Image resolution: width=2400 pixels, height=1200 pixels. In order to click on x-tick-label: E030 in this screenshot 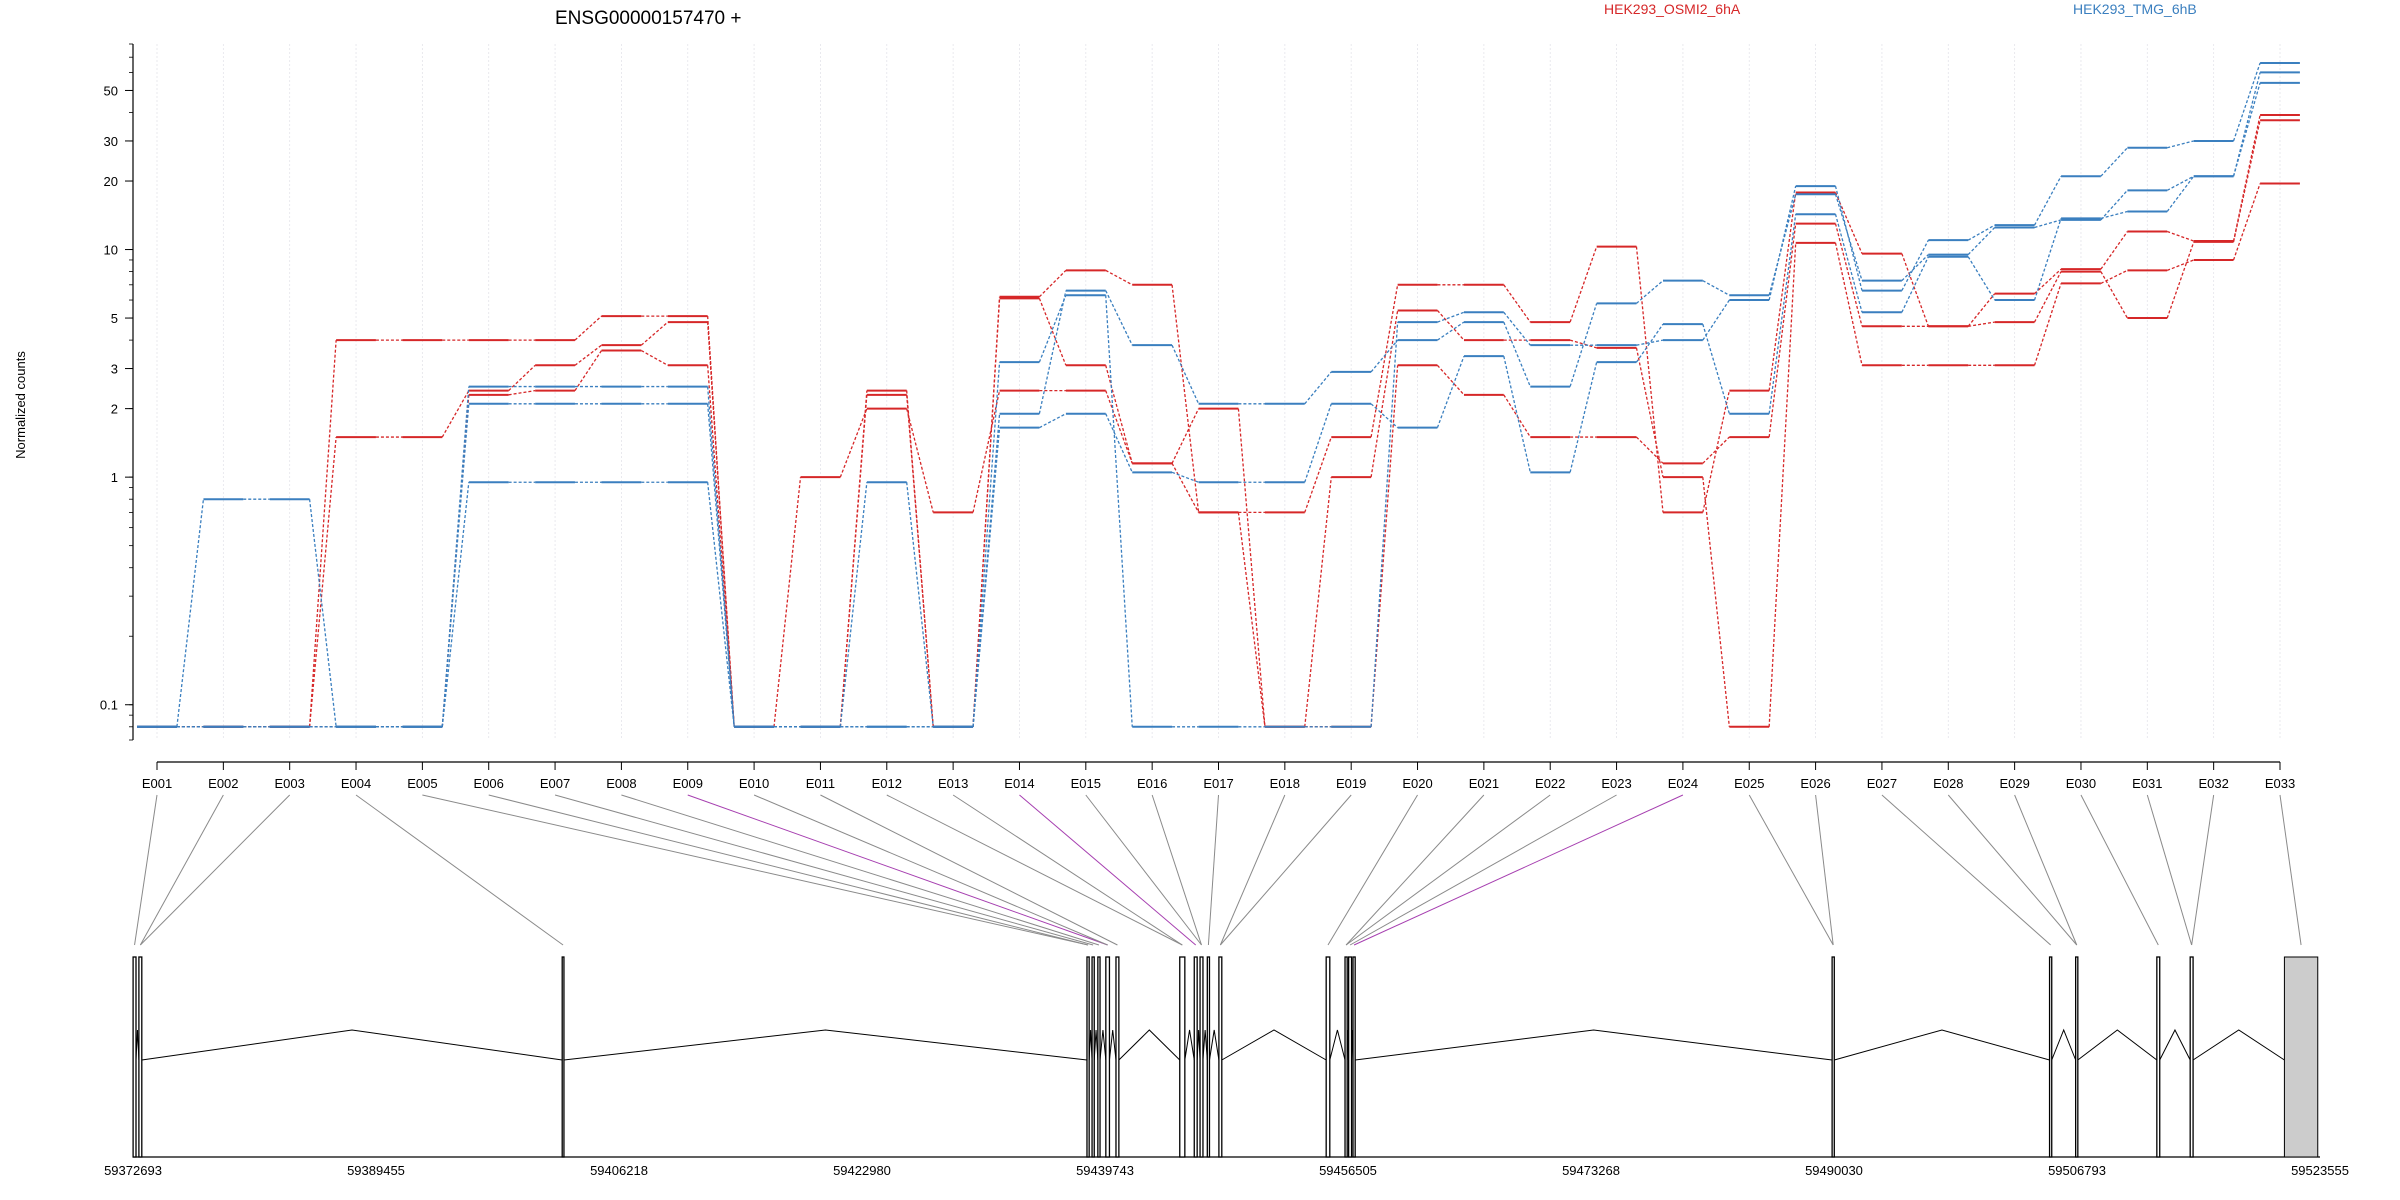, I will do `click(2081, 783)`.